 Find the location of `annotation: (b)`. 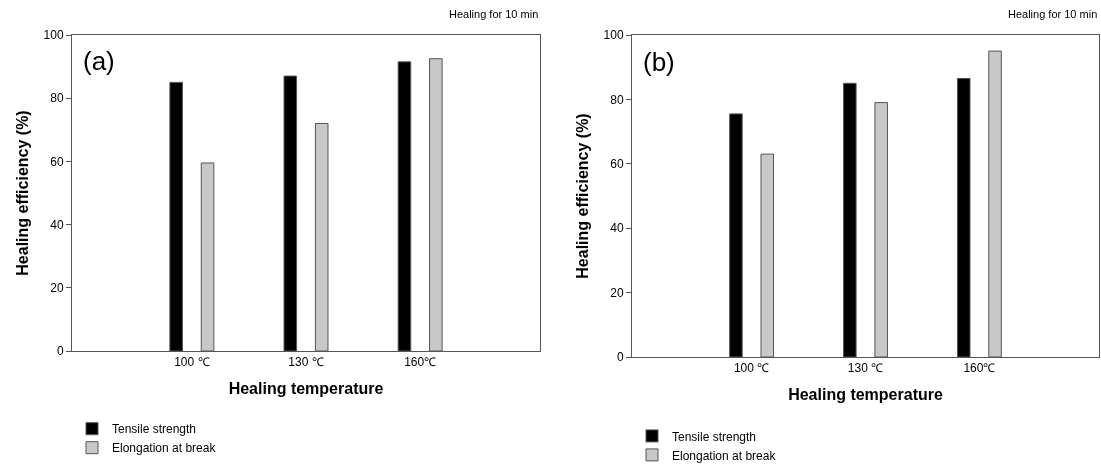

annotation: (b) is located at coordinates (659, 62).